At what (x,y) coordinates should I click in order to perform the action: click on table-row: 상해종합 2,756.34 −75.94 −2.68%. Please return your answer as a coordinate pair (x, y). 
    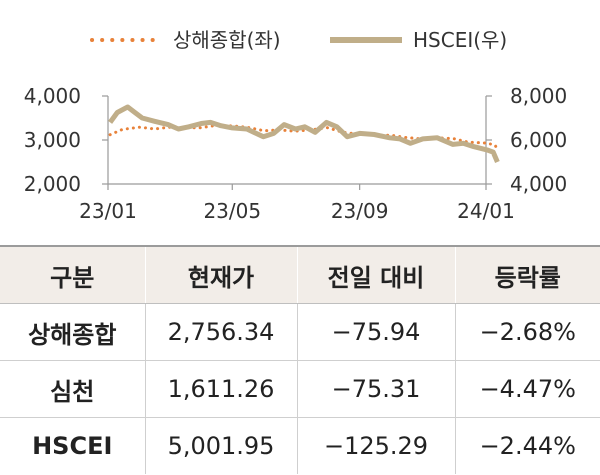
    Looking at the image, I should click on (300, 332).